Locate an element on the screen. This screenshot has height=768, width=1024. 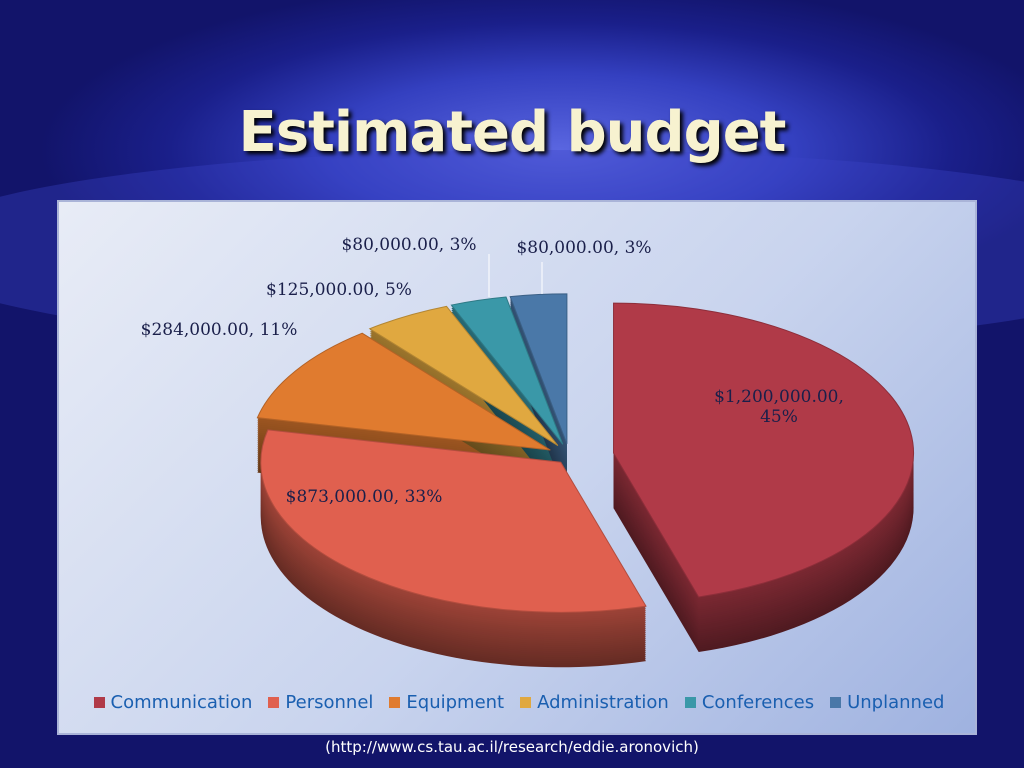
legend-item: Equipment is located at coordinates (446, 702).